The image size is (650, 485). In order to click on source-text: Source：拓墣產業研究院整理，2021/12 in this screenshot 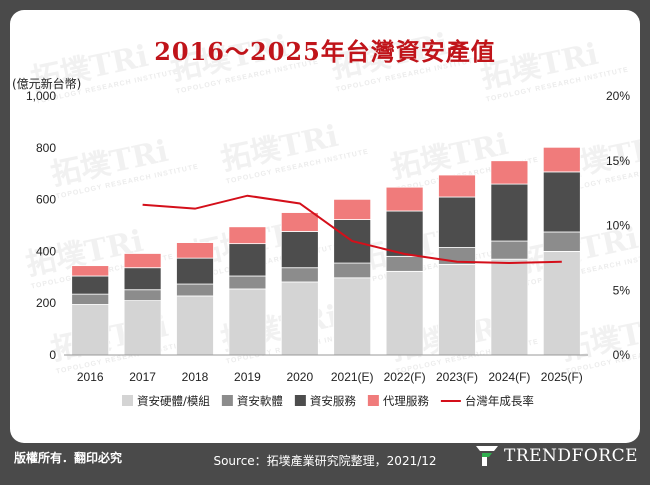, I will do `click(325, 461)`.